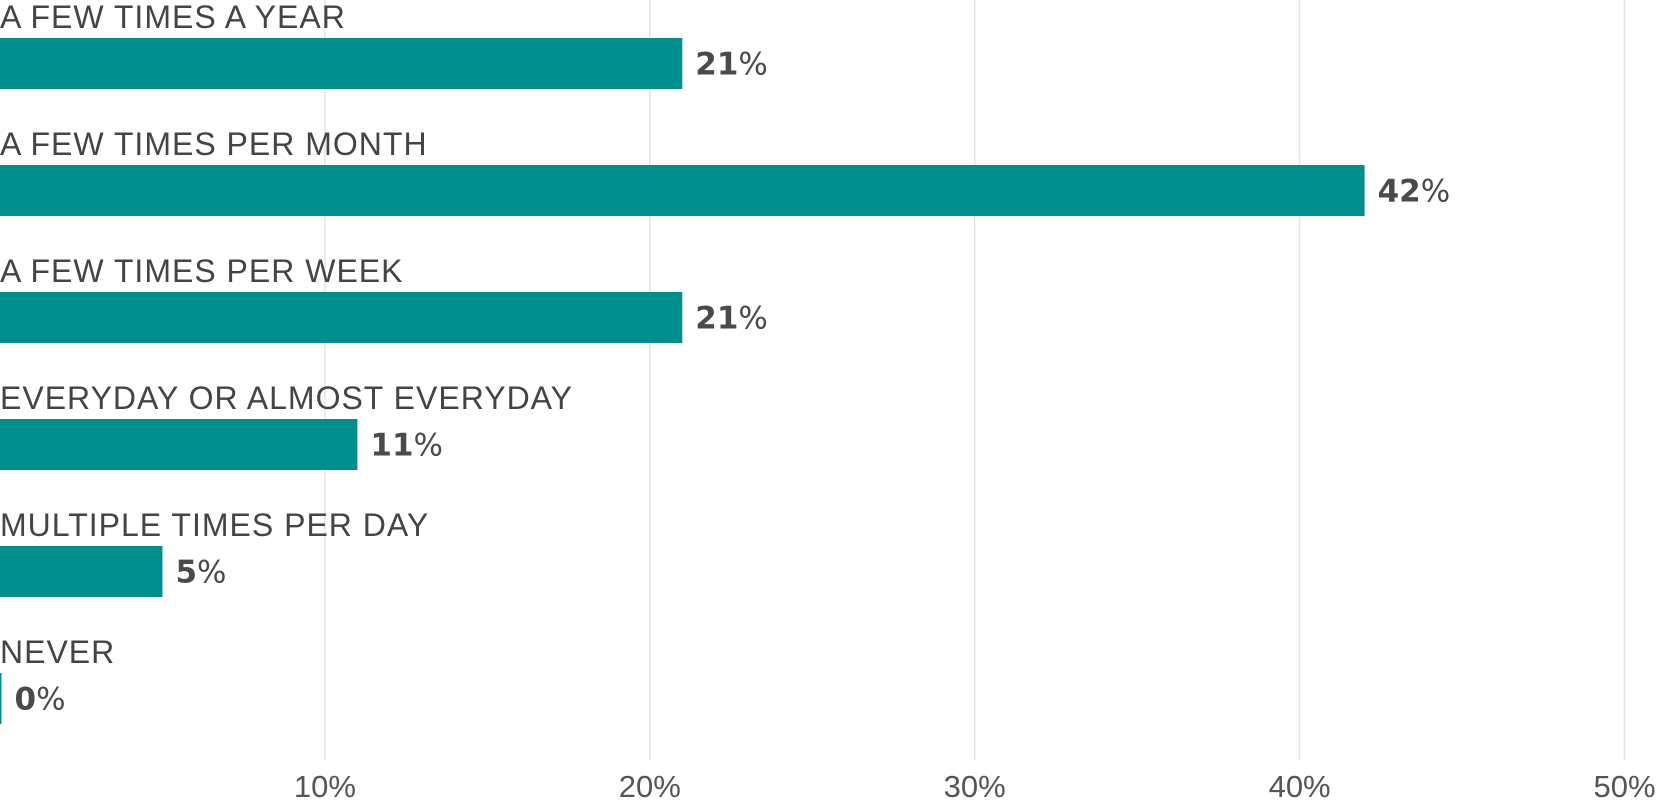 Image resolution: width=1657 pixels, height=802 pixels. Describe the element at coordinates (186, 573) in the screenshot. I see `value-number: 5` at that location.